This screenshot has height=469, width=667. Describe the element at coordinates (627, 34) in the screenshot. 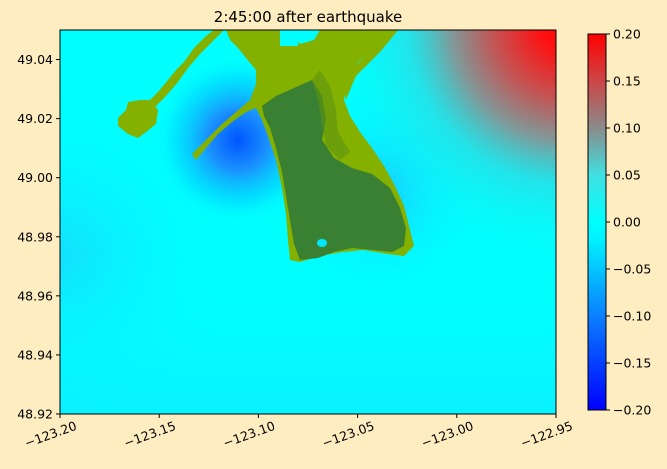

I see `colorbar-tick-label: 0.20` at that location.